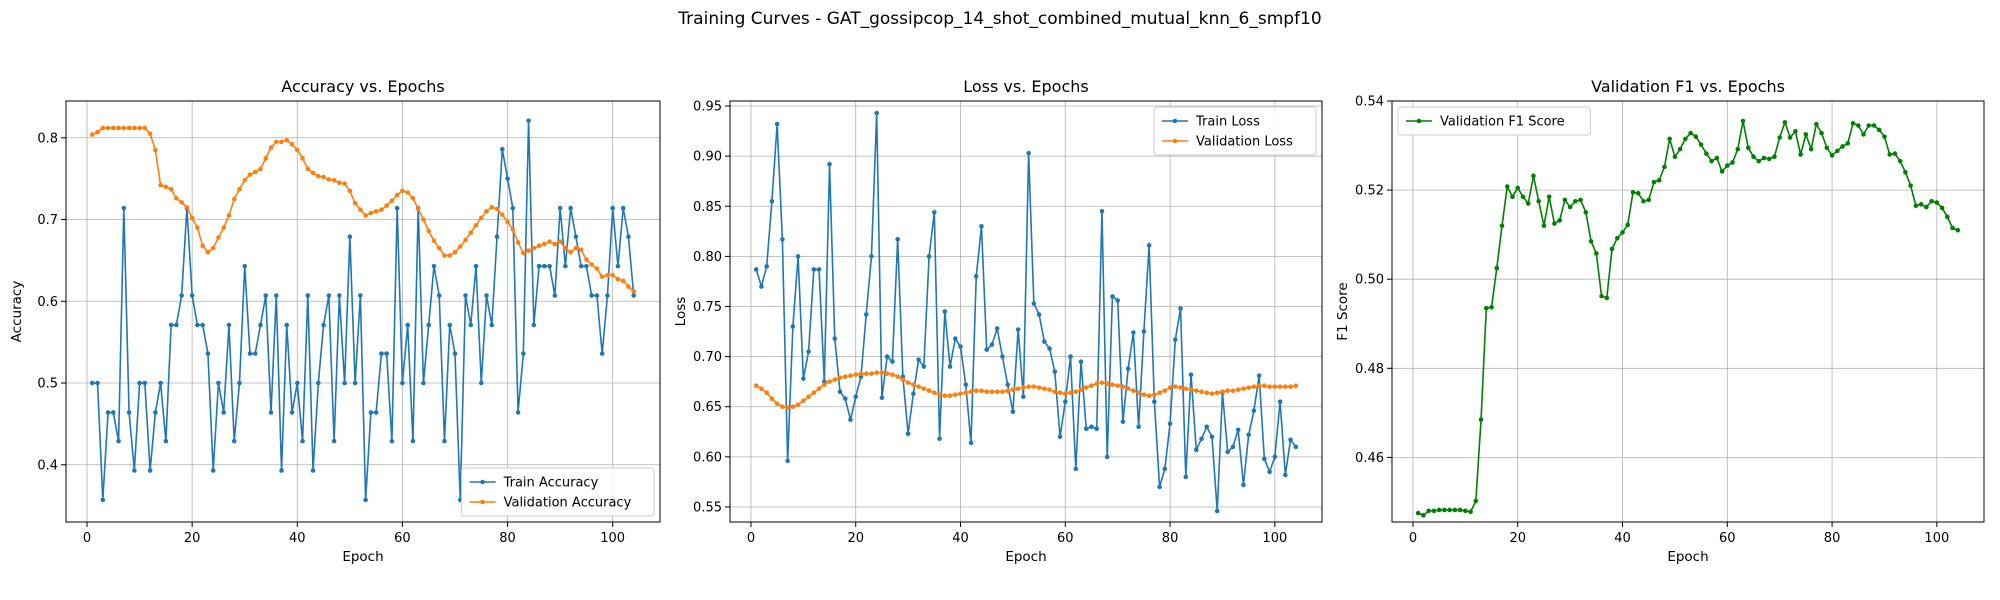 The image size is (2000, 600). Describe the element at coordinates (1227, 122) in the screenshot. I see `legend-label: Train Loss` at that location.